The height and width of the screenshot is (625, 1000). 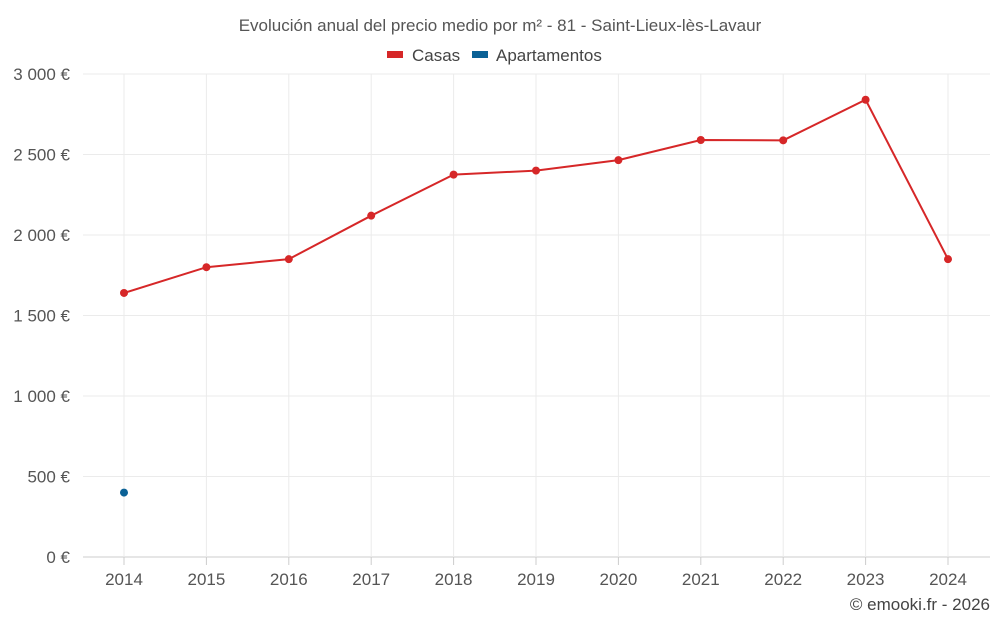 I want to click on legend-item-casas: Casas, so click(x=423, y=55).